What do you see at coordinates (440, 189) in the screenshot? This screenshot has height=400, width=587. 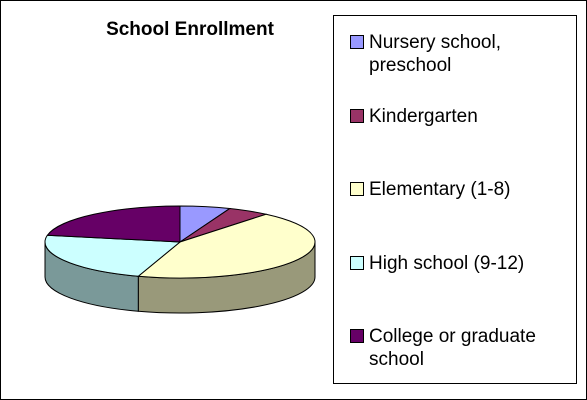 I see `legend-label: Elementary (1-8)` at bounding box center [440, 189].